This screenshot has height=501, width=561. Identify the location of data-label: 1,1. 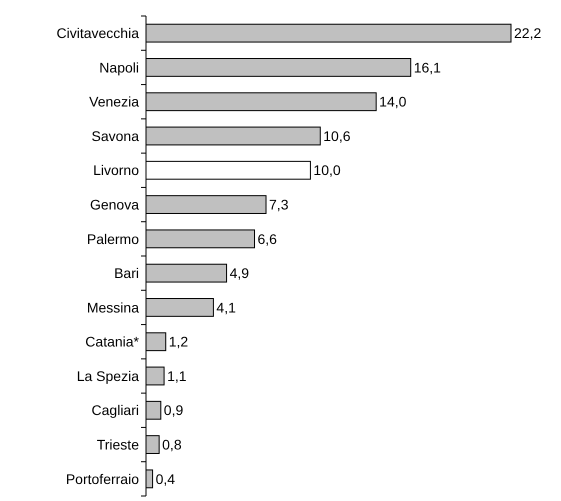
(177, 376).